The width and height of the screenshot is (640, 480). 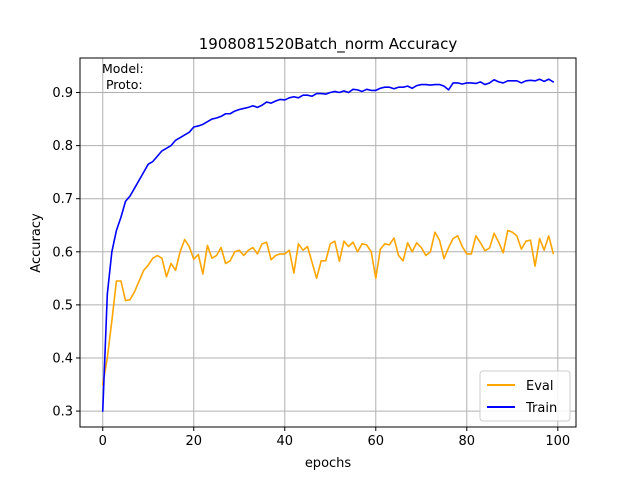 What do you see at coordinates (328, 463) in the screenshot?
I see `x-axis-label: epochs` at bounding box center [328, 463].